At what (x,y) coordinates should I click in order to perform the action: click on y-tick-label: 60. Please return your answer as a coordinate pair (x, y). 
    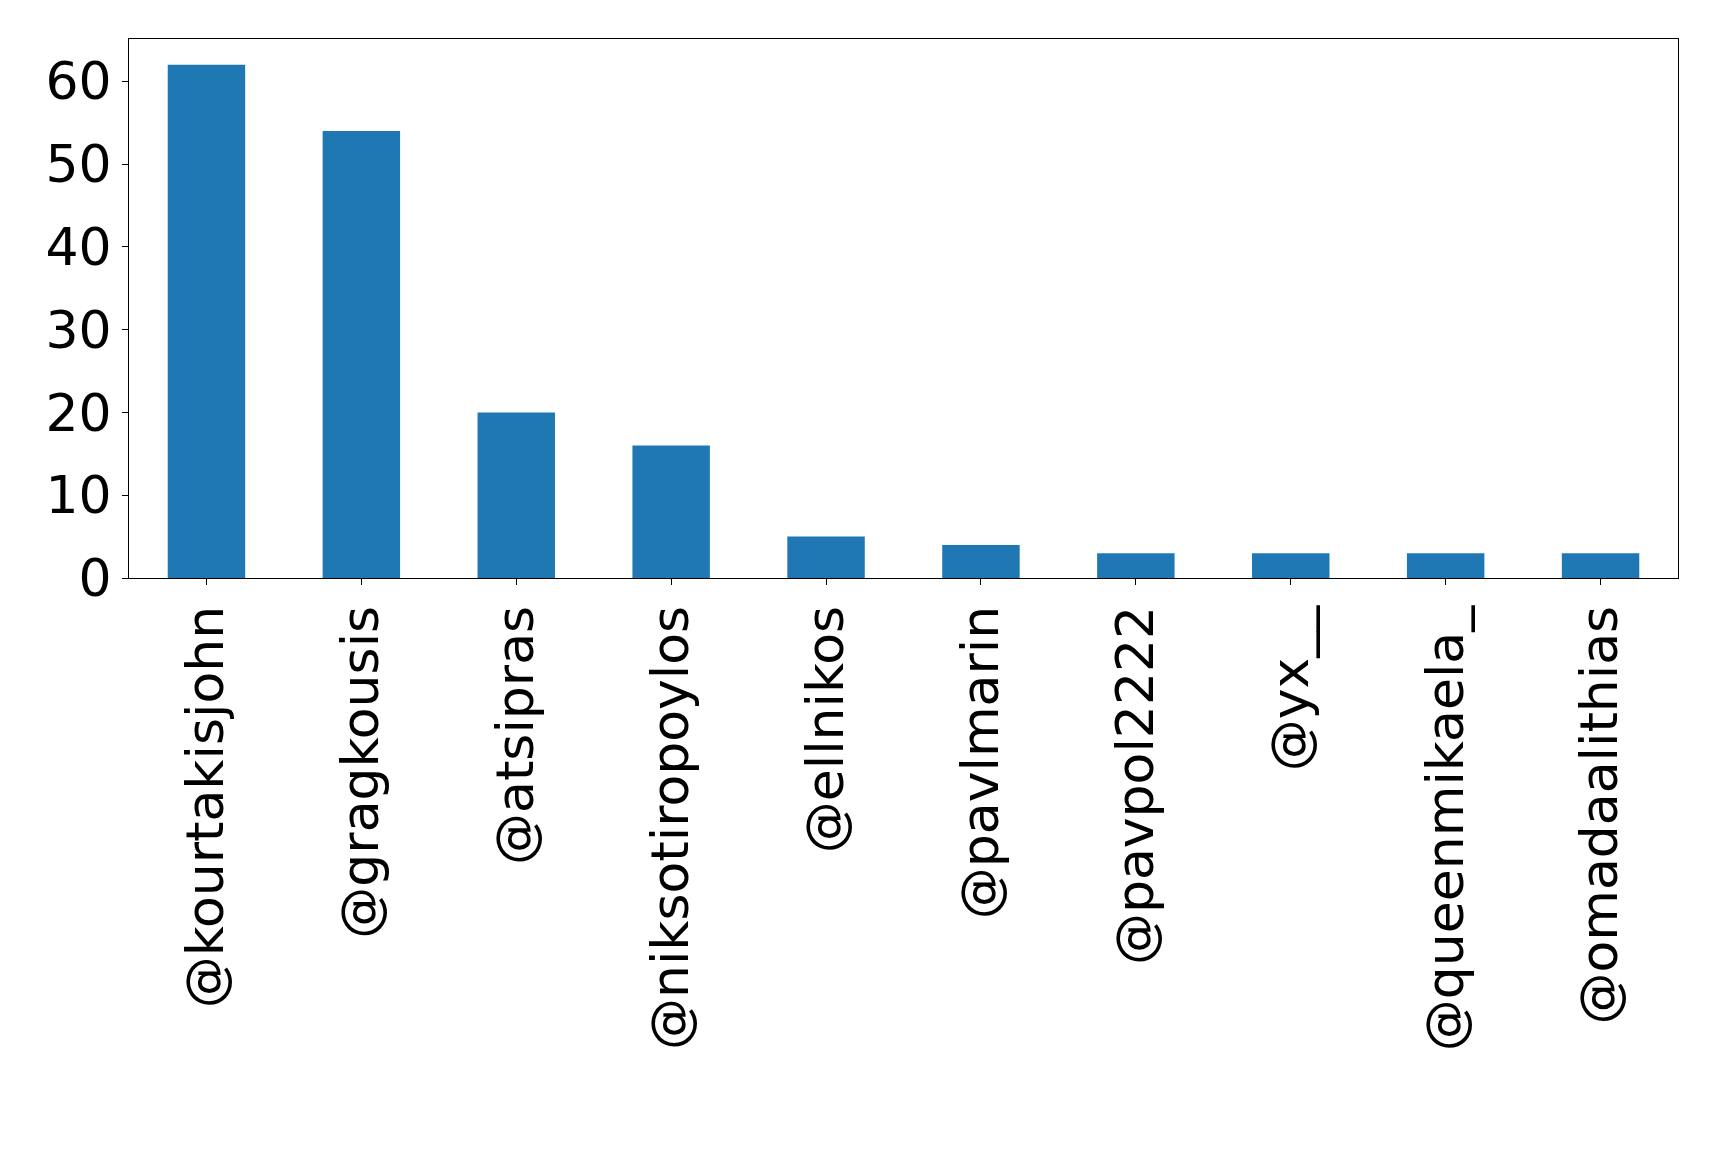
    Looking at the image, I should click on (78, 81).